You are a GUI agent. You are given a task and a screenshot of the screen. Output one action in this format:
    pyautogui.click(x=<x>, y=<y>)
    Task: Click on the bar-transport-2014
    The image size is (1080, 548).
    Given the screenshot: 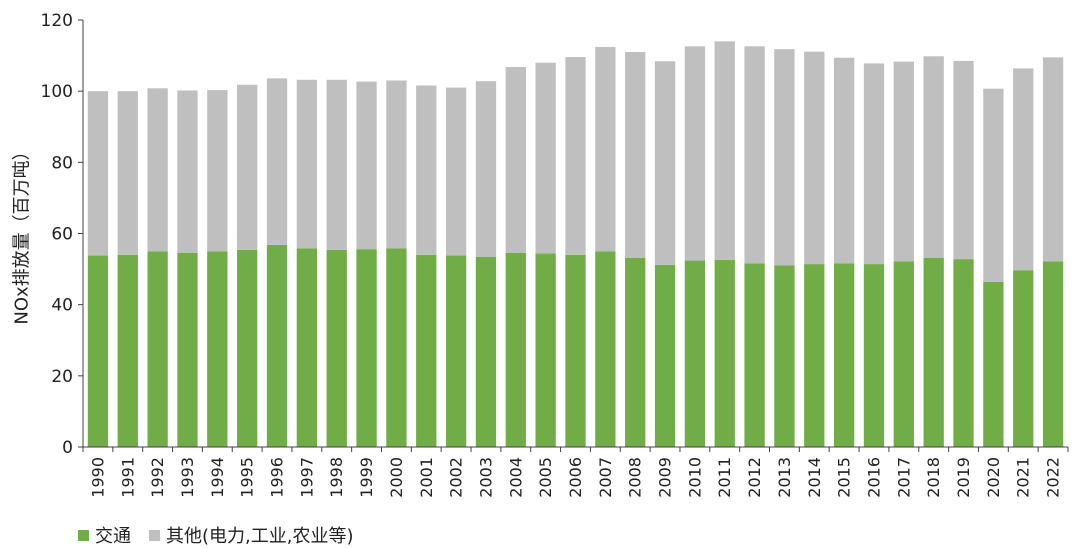 What is the action you would take?
    pyautogui.click(x=814, y=355)
    